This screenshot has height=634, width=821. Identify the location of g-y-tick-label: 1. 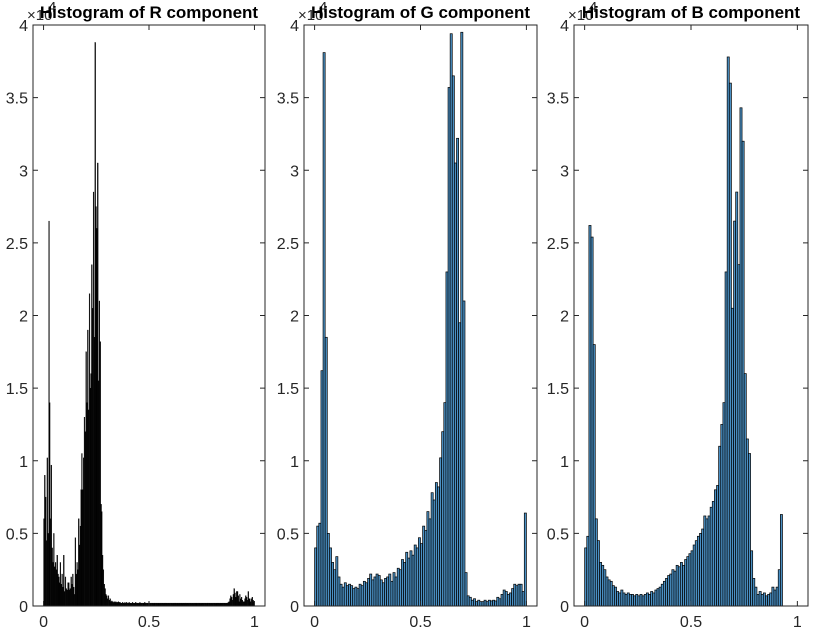
(294, 462).